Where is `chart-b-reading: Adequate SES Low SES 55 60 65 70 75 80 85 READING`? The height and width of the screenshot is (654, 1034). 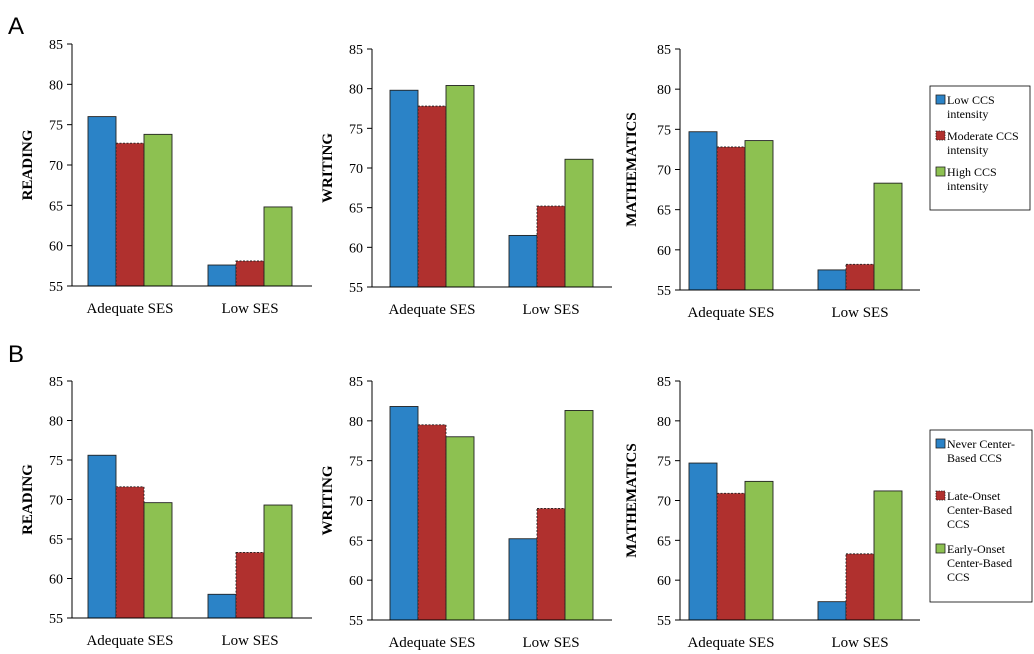
chart-b-reading: Adequate SES Low SES 55 60 65 70 75 80 85 READING is located at coordinates (166, 512).